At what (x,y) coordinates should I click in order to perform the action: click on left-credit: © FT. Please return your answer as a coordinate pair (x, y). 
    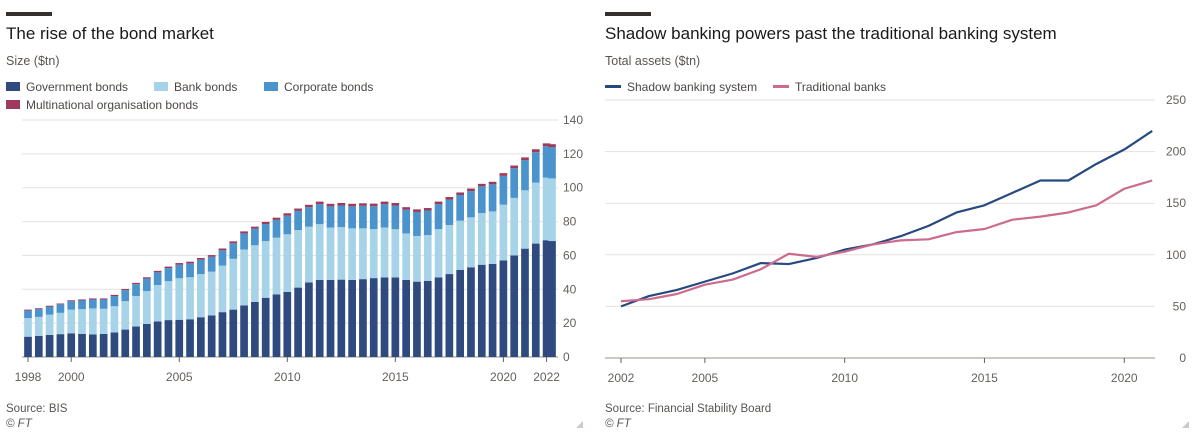
    Looking at the image, I should click on (19, 424).